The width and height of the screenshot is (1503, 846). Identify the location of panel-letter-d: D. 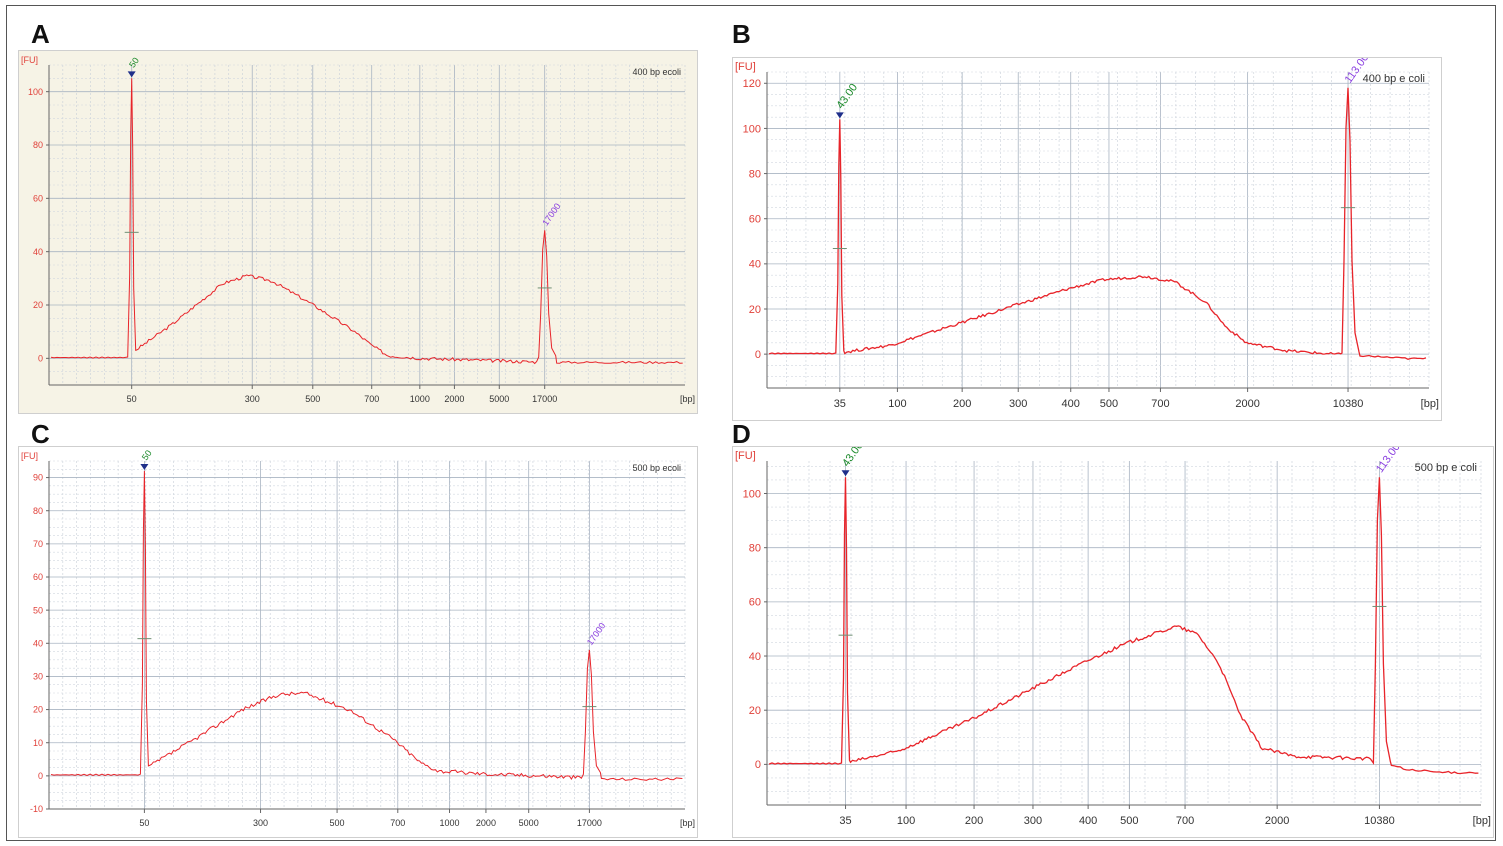
(741, 434).